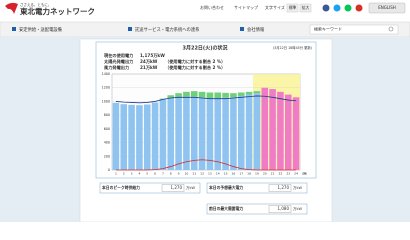 The image size is (410, 240). What do you see at coordinates (57, 11) in the screenshot?
I see `logo-text: 東北電力ネットワーク` at bounding box center [57, 11].